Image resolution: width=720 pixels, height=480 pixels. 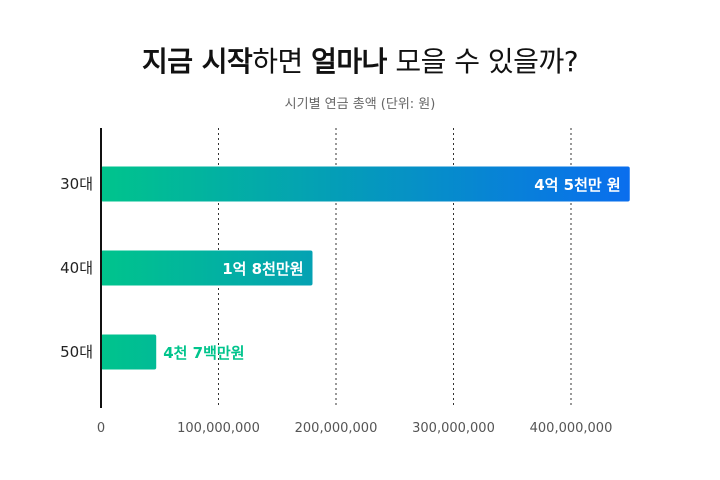 I want to click on chart-title: 지금 시작하면 얼마나 모을 수 있을까?, so click(x=360, y=60).